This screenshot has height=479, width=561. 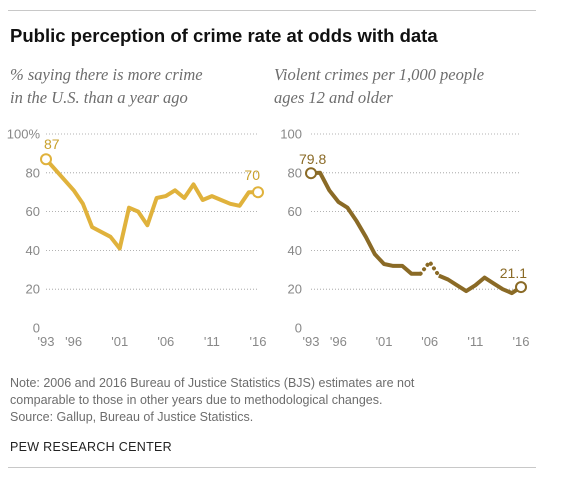 I want to click on bottom-rule, so click(x=272, y=467).